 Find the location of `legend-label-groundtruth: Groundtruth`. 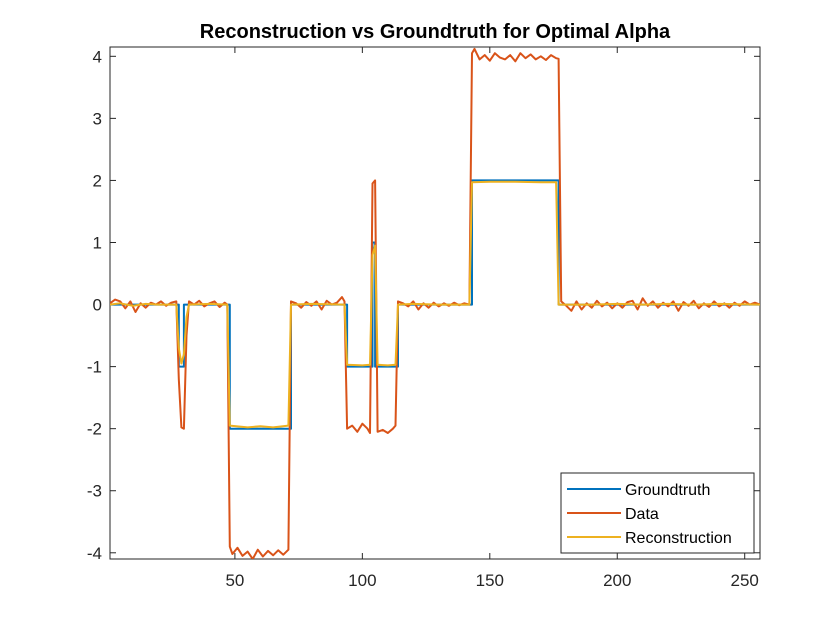

legend-label-groundtruth: Groundtruth is located at coordinates (667, 490).